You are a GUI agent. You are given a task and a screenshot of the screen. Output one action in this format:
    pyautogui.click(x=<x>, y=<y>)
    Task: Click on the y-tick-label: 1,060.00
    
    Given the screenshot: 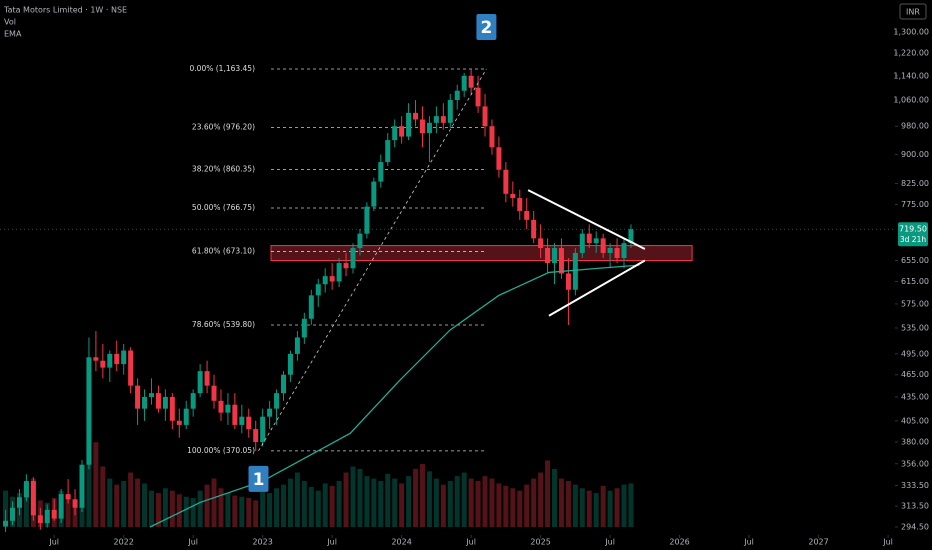 What is the action you would take?
    pyautogui.click(x=911, y=100)
    